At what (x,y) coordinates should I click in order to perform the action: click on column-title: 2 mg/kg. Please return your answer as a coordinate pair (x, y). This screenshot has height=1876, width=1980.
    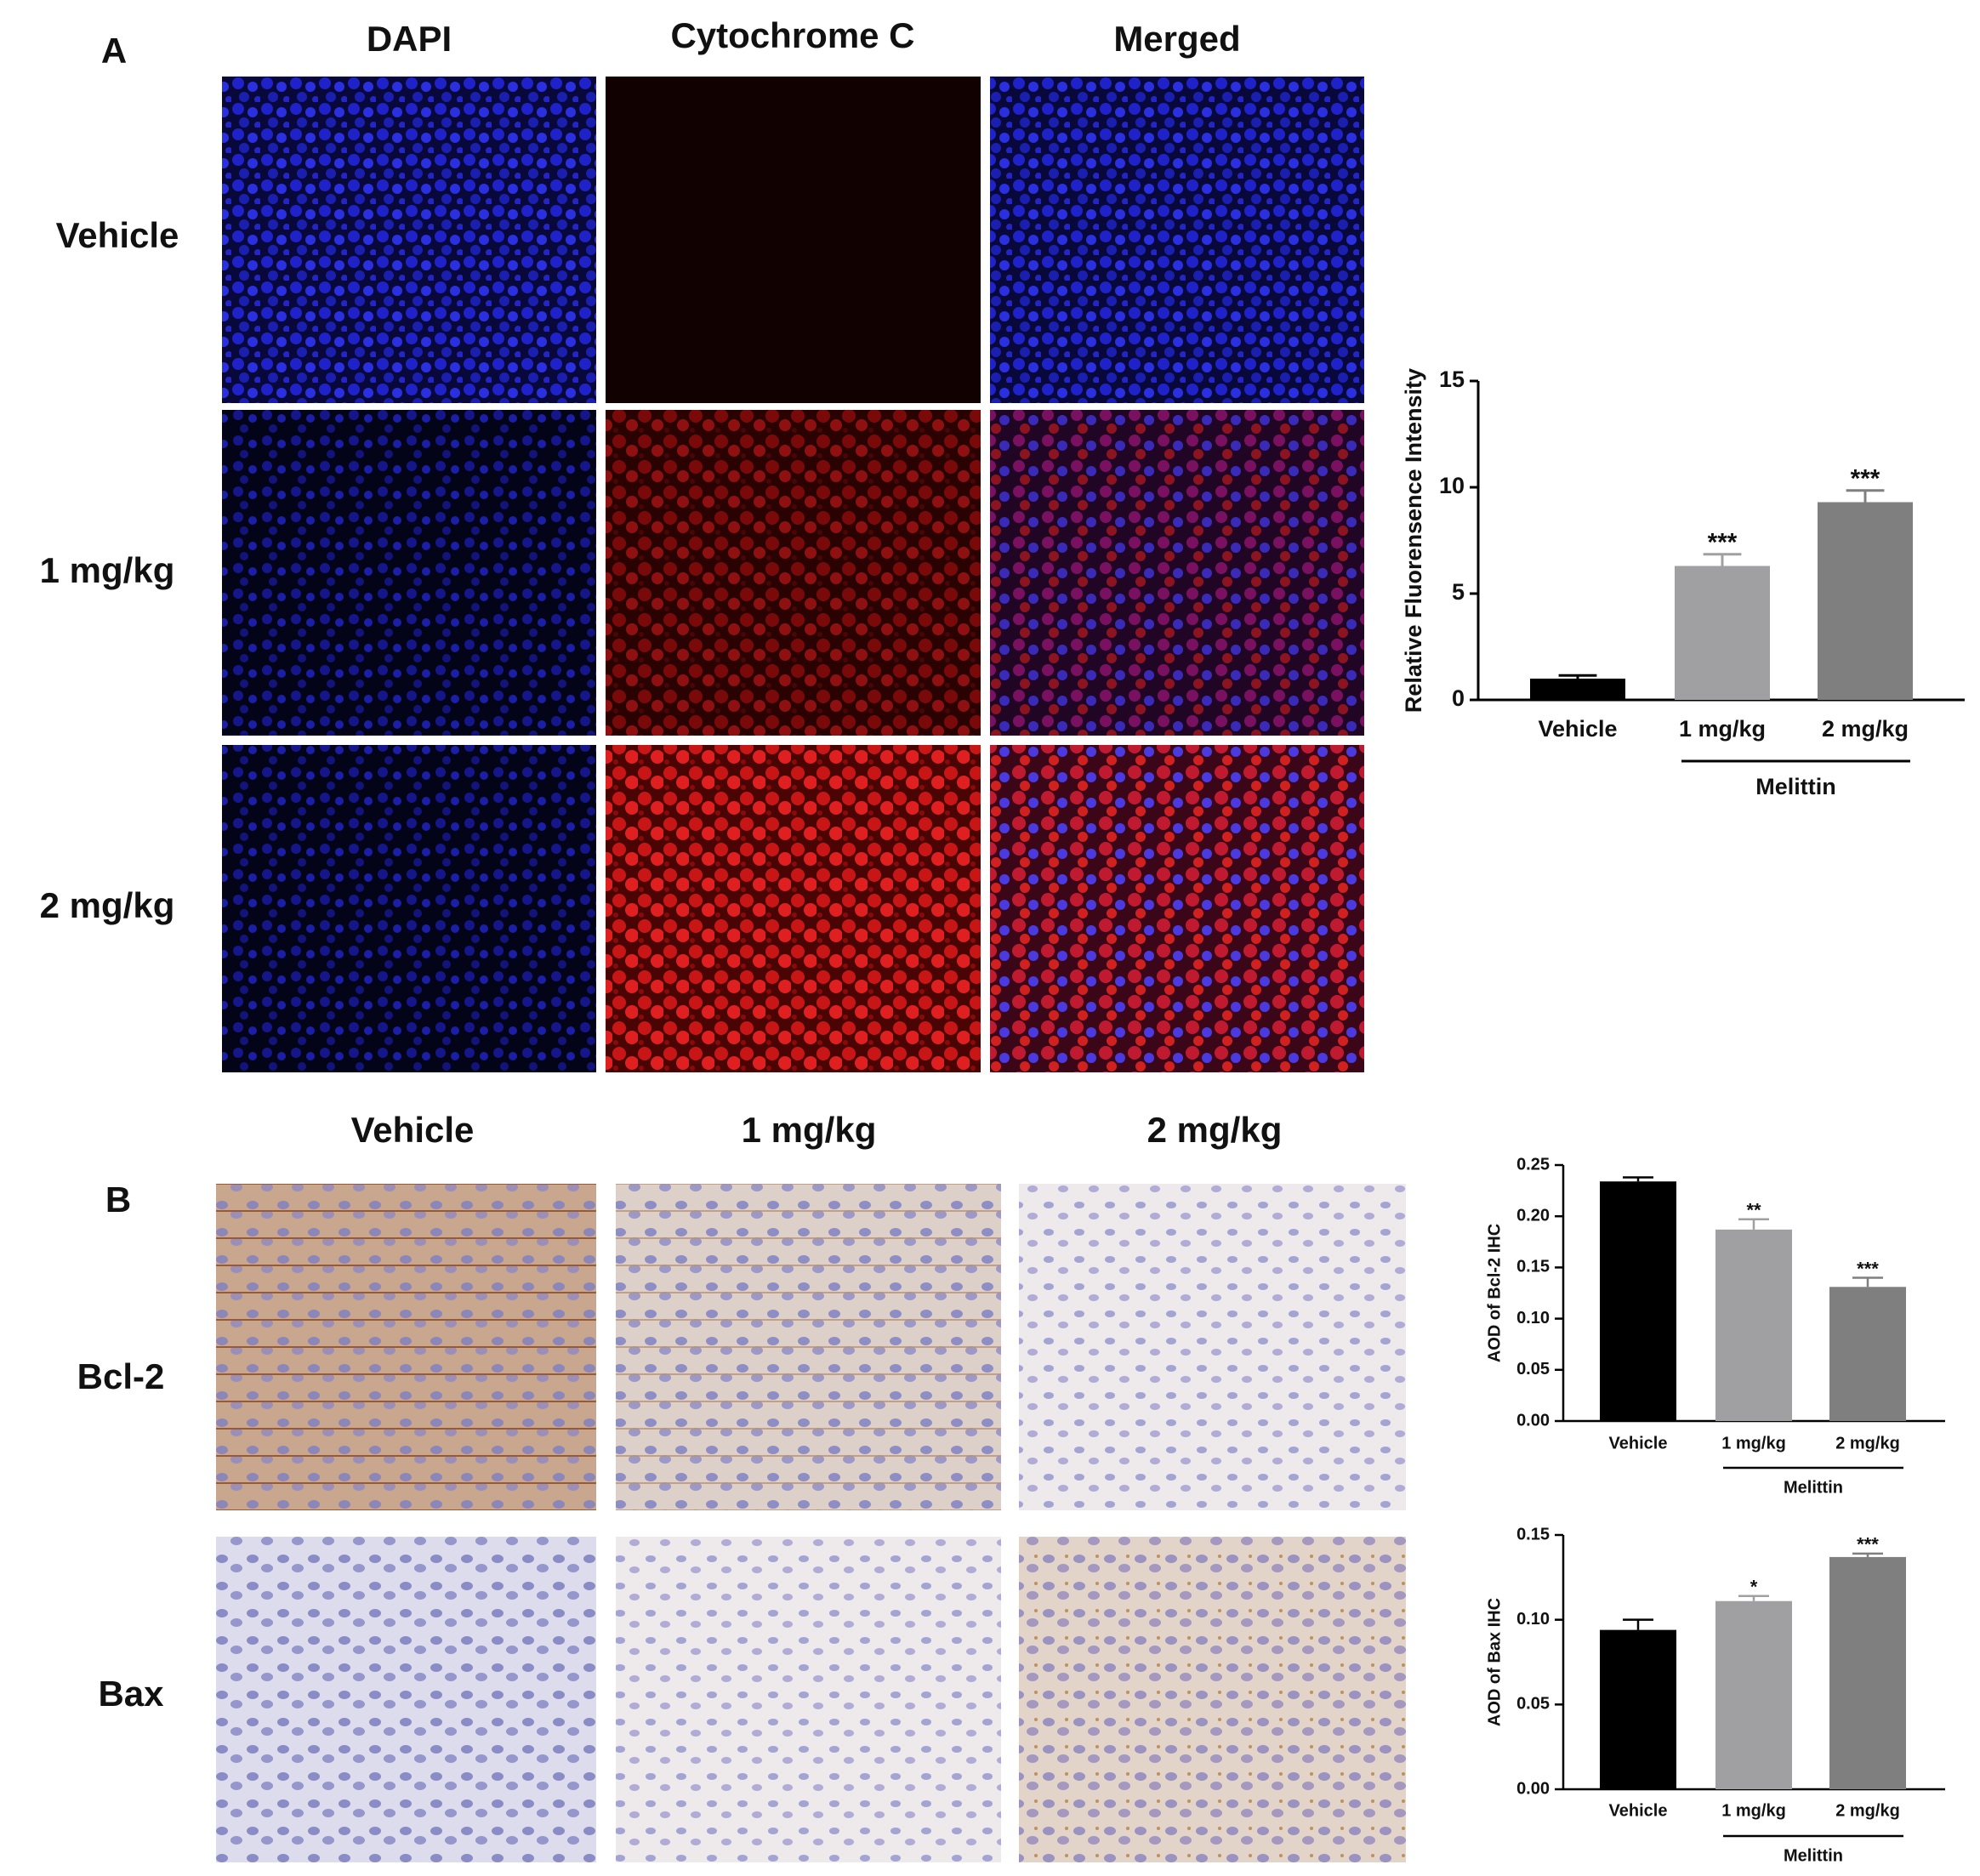
    Looking at the image, I should click on (1215, 1130).